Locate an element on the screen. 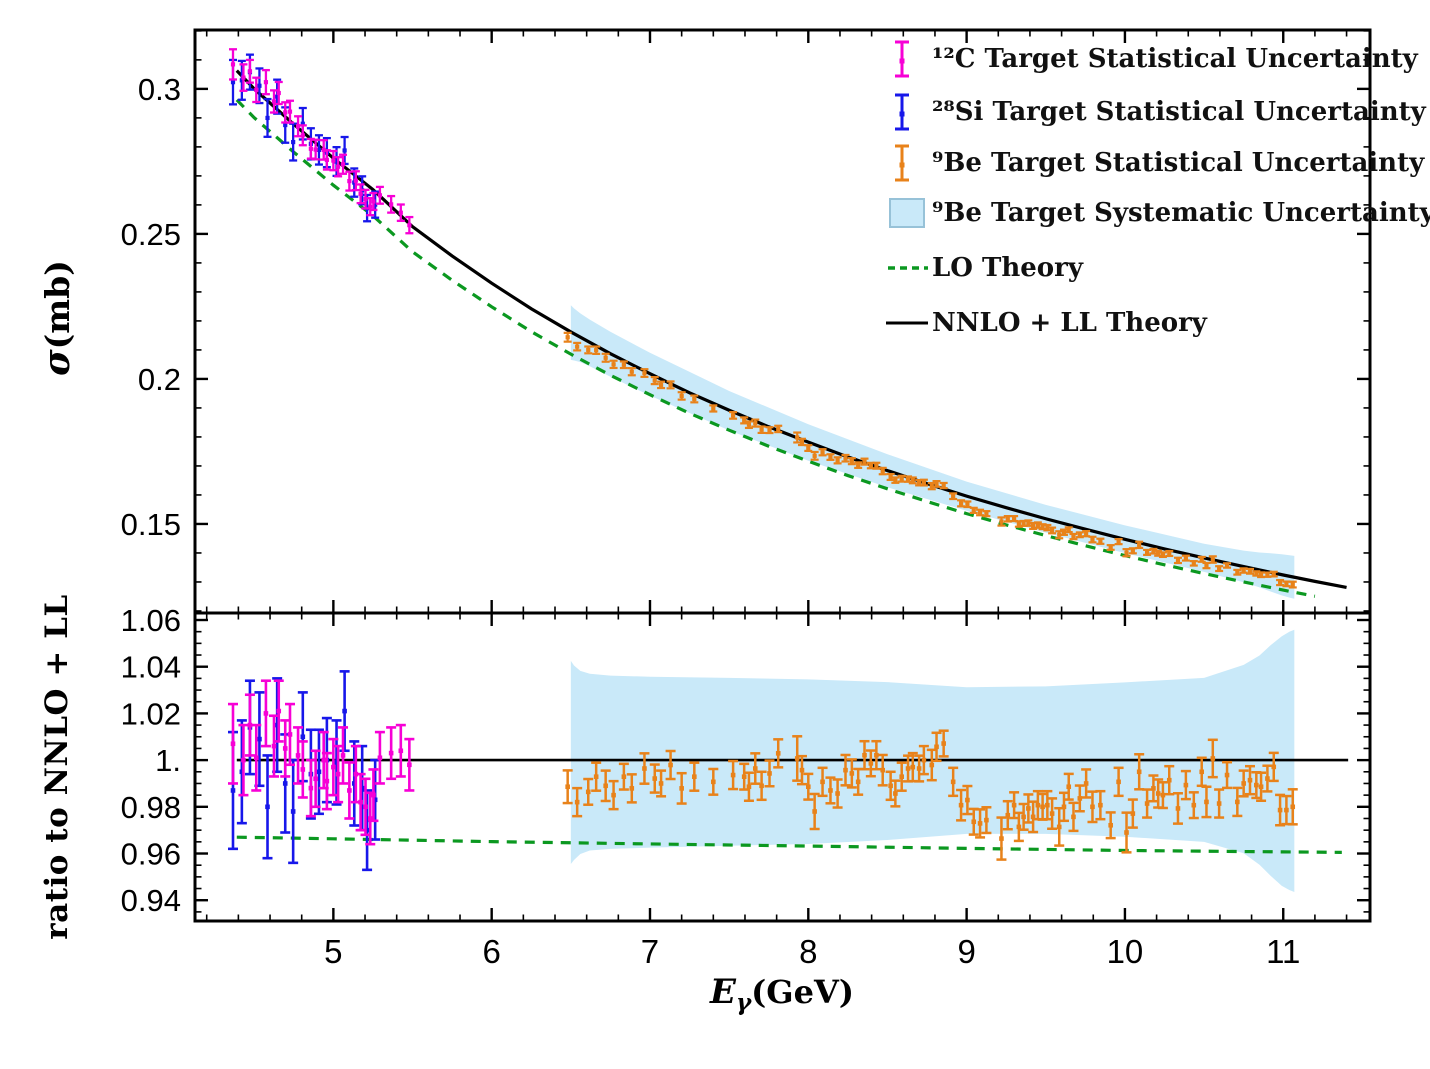  legend-item-be9-stat: ⁹Be Target Statistical Uncertainty is located at coordinates (1154, 163).